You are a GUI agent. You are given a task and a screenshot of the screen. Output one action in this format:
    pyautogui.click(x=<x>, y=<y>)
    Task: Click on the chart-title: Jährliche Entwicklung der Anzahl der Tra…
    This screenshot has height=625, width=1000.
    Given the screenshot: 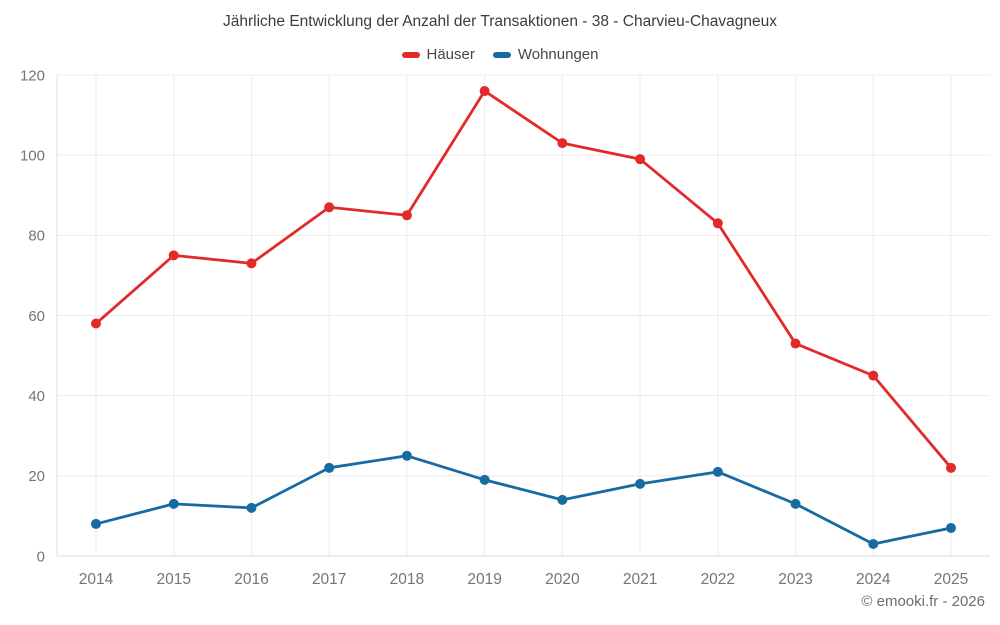 What is the action you would take?
    pyautogui.click(x=500, y=21)
    